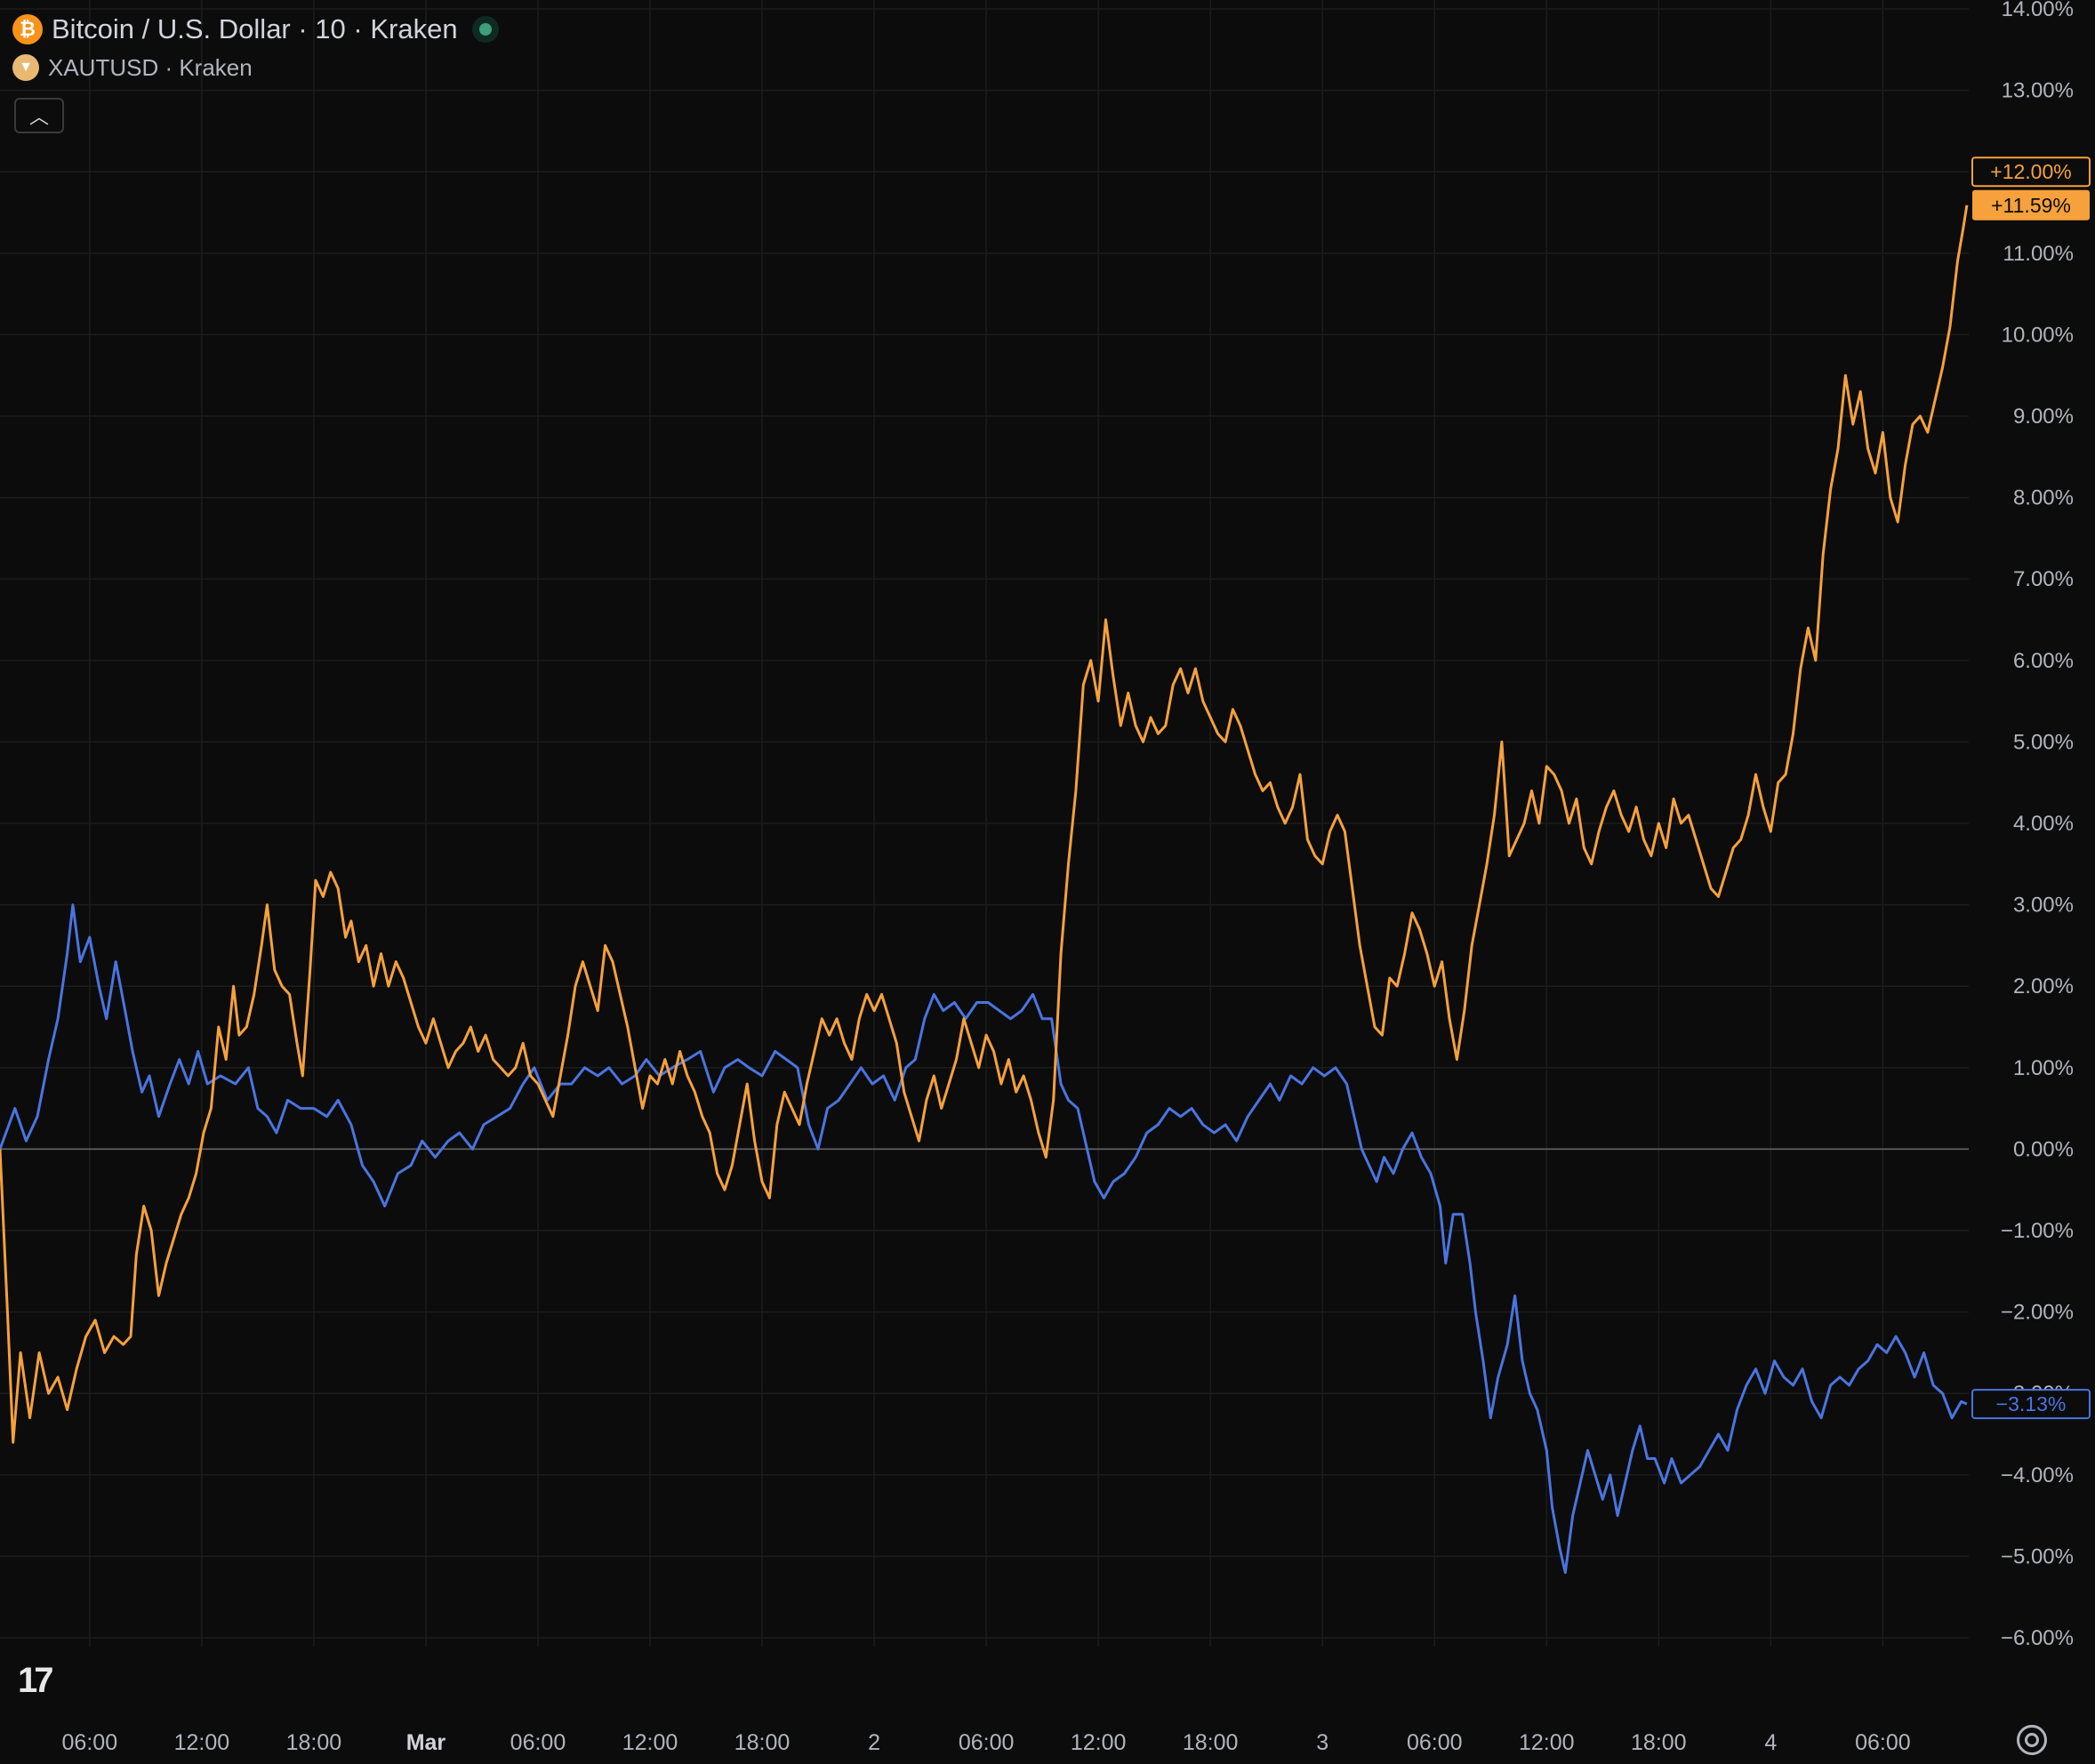 This screenshot has height=1764, width=2095. What do you see at coordinates (2043, 742) in the screenshot?
I see `y-tick-label: 5.00%` at bounding box center [2043, 742].